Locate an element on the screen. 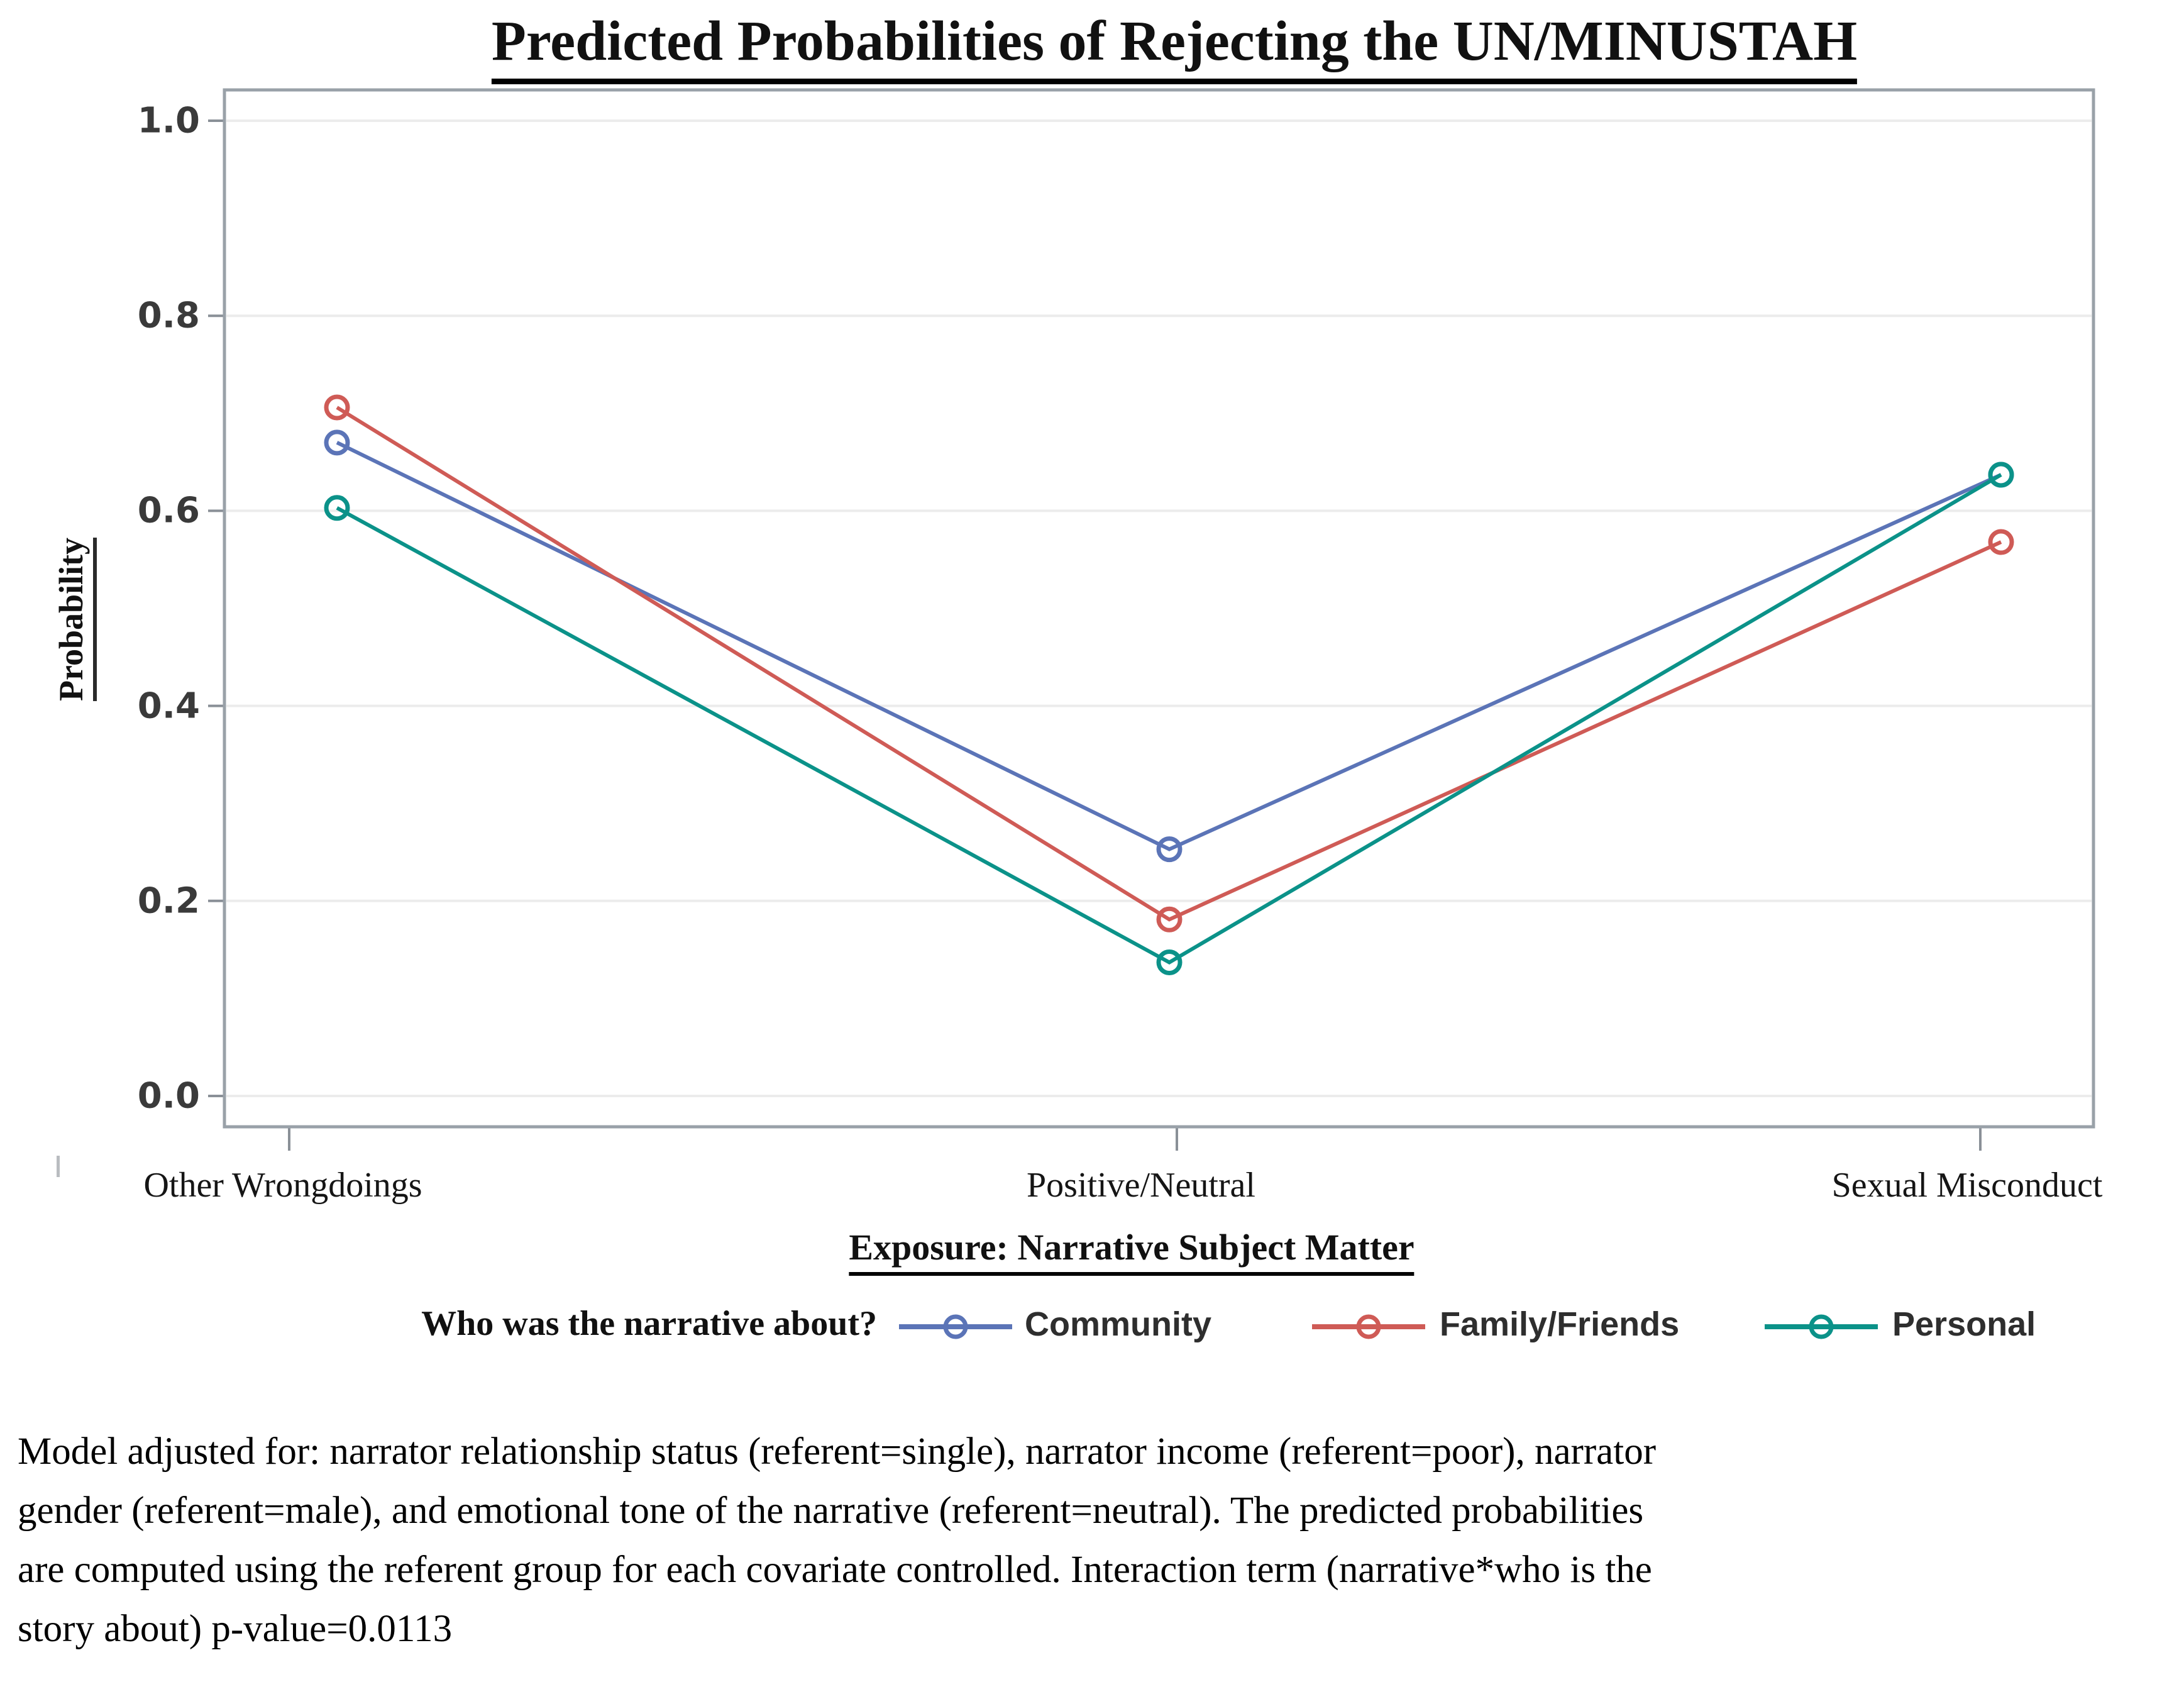 This screenshot has width=2184, height=1682. footnote-line: story about) p-value=0.0113 is located at coordinates (235, 1629).